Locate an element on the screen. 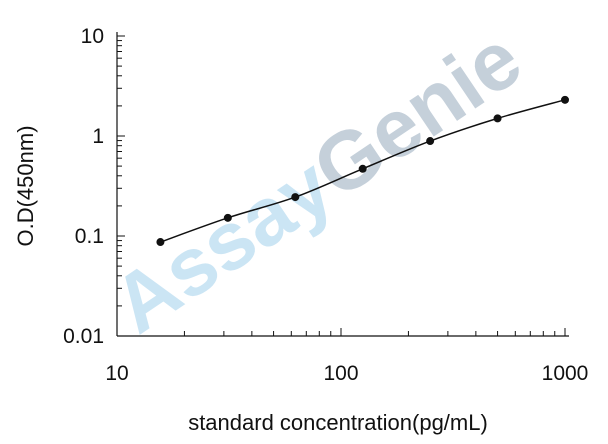 This screenshot has width=608, height=444. y-tick-label: 0.01 is located at coordinates (83, 336).